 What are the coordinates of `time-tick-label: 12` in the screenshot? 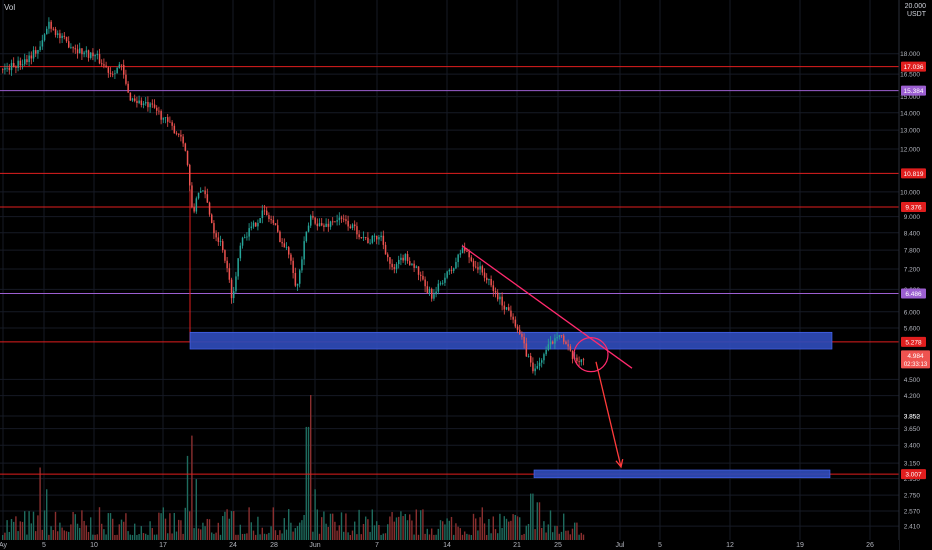 It's located at (730, 545).